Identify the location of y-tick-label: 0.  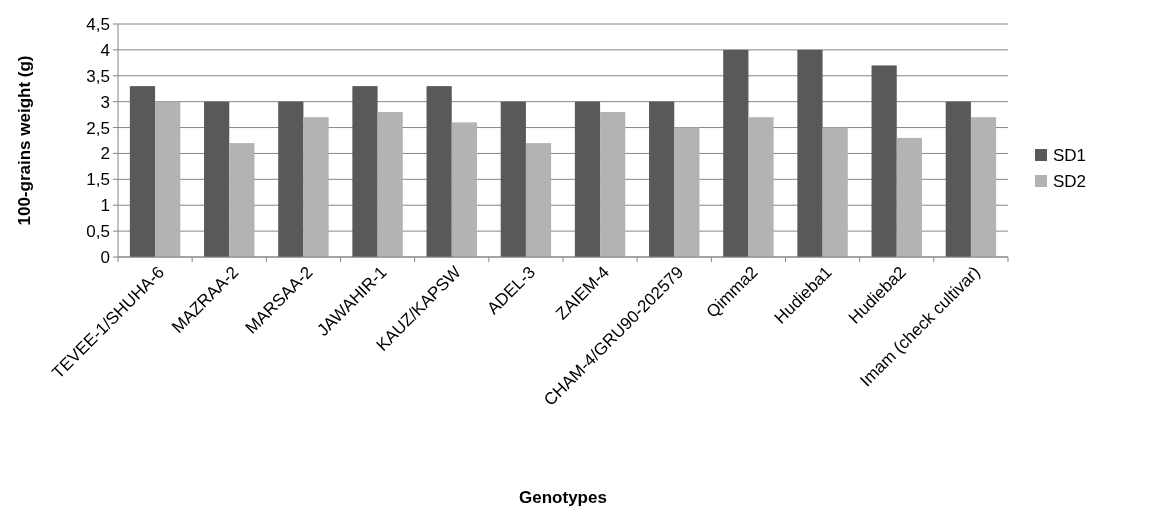
(105, 257).